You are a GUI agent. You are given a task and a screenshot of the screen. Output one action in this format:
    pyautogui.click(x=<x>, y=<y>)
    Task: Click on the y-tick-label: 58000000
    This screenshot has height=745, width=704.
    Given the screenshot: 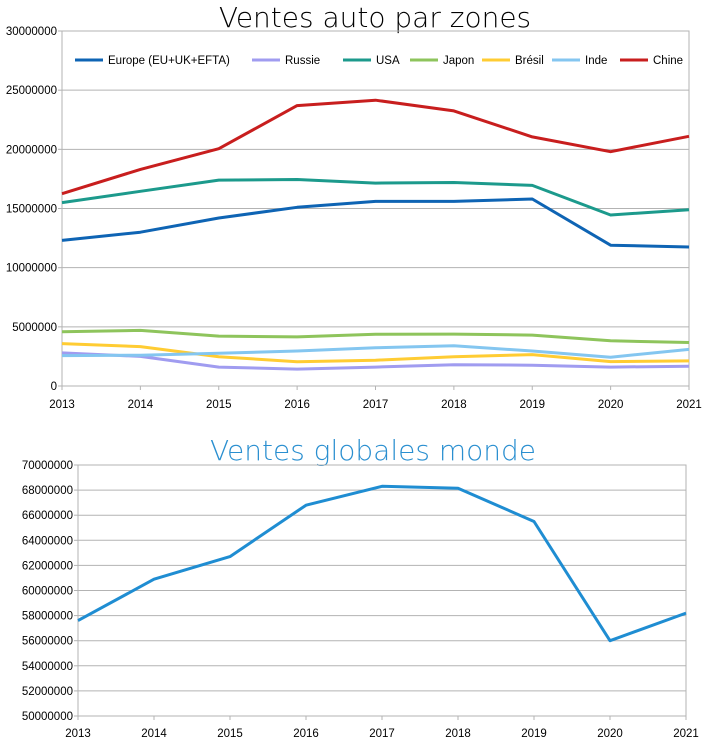 What is the action you would take?
    pyautogui.click(x=47, y=617)
    